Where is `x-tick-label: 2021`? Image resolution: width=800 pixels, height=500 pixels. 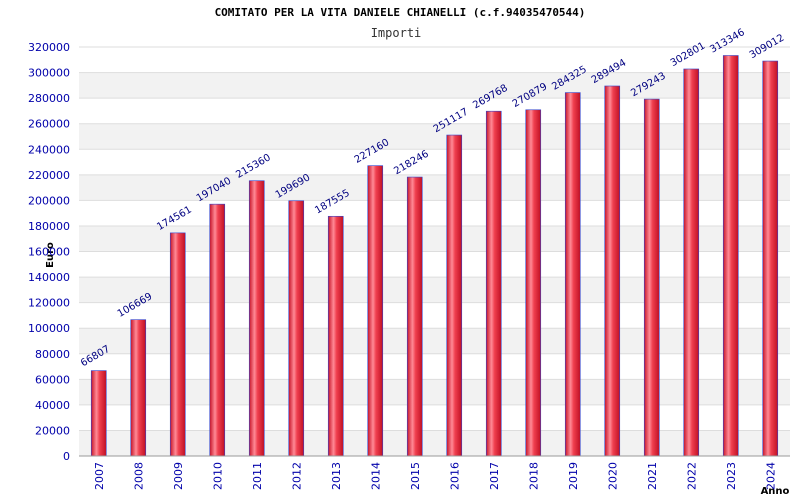
x-tick-label: 2021 is located at coordinates (652, 476).